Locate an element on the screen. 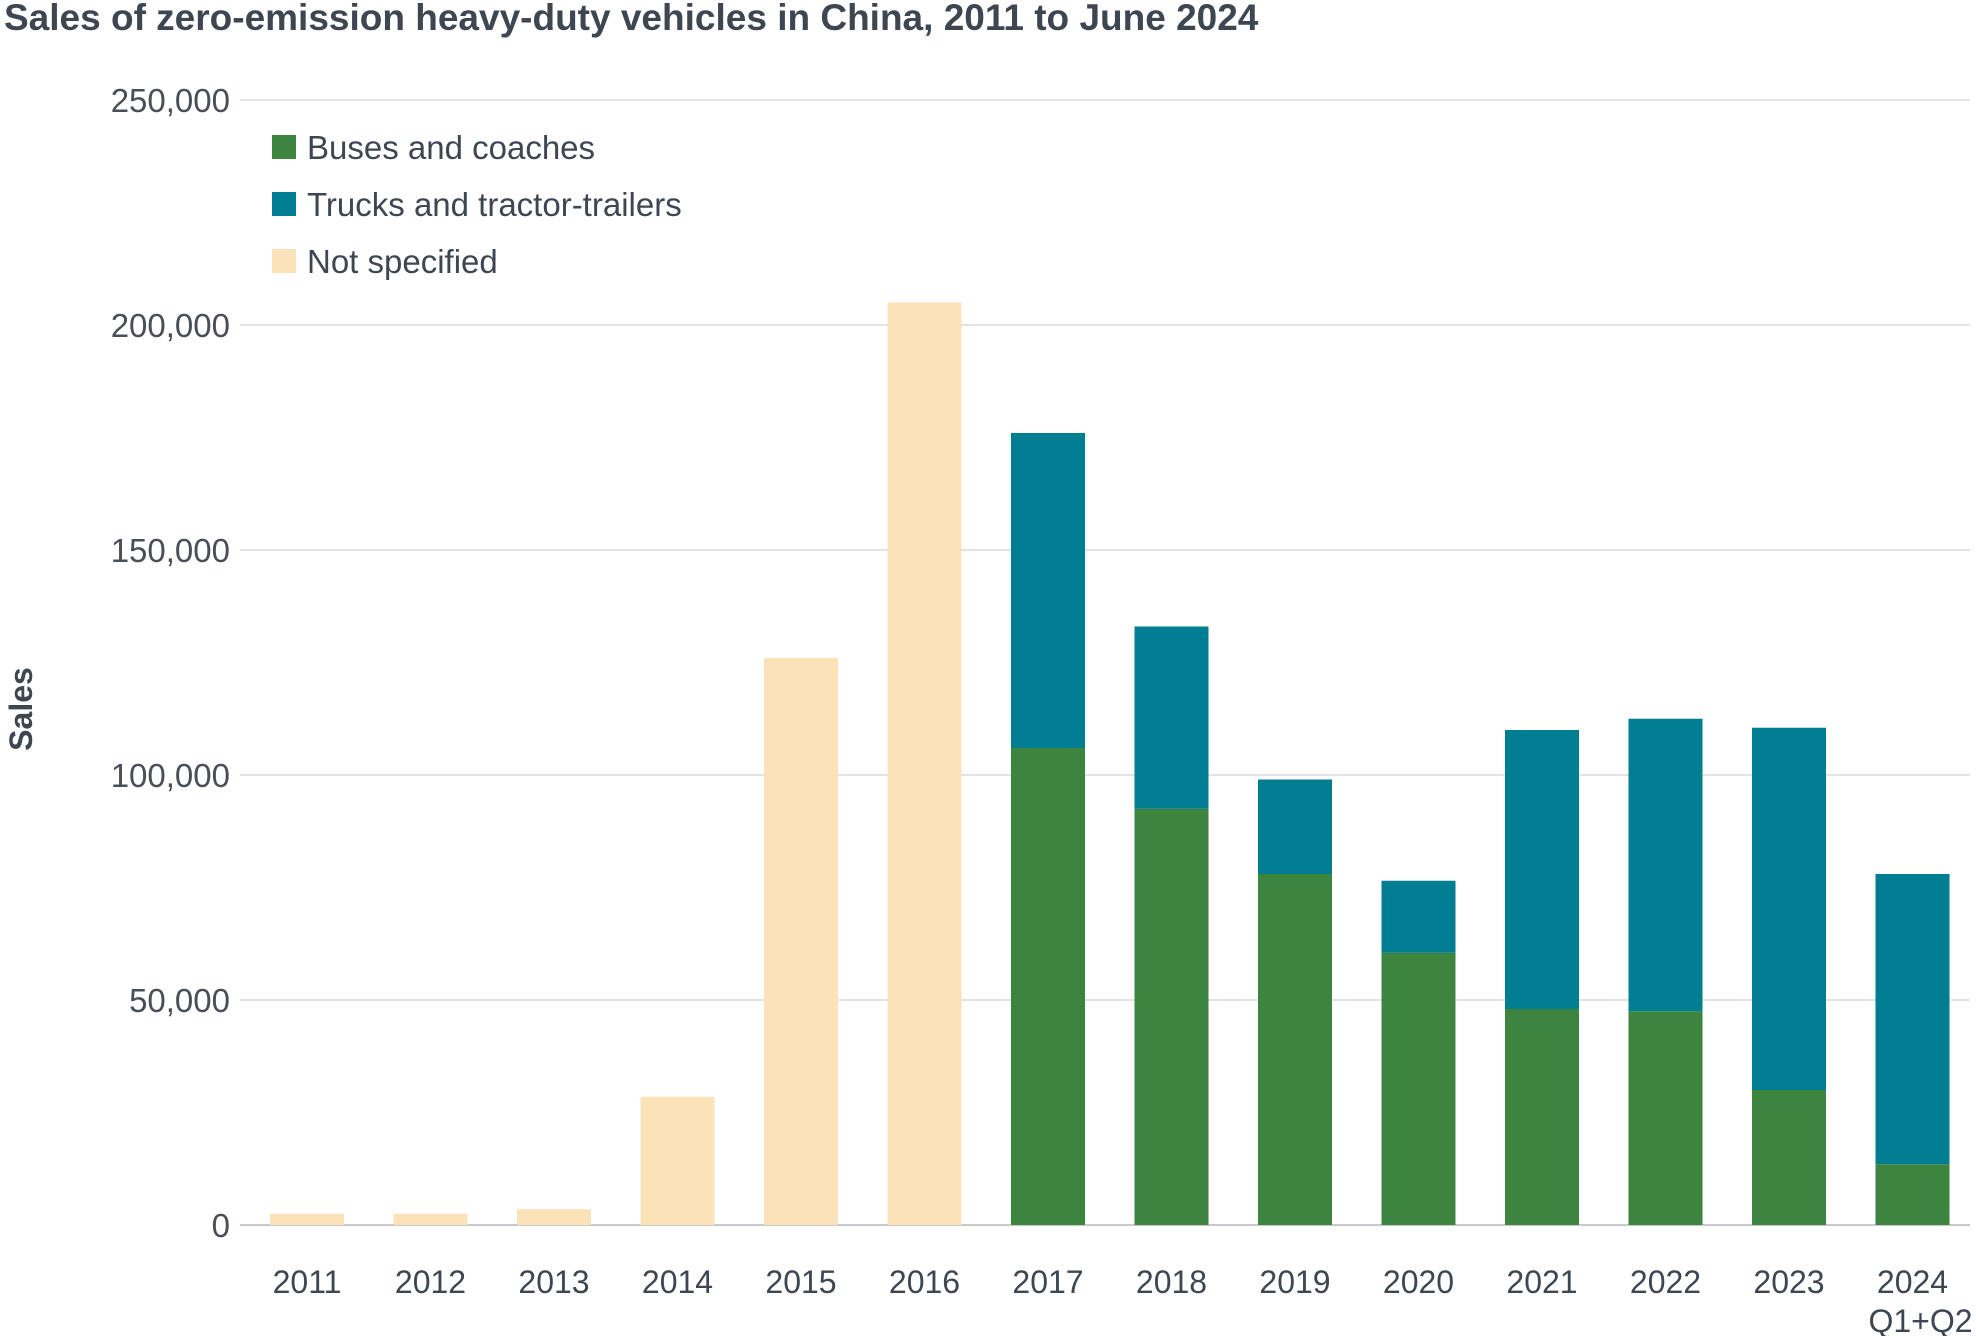 This screenshot has width=1976, height=1336. y-tick-label: 100,000 is located at coordinates (170, 775).